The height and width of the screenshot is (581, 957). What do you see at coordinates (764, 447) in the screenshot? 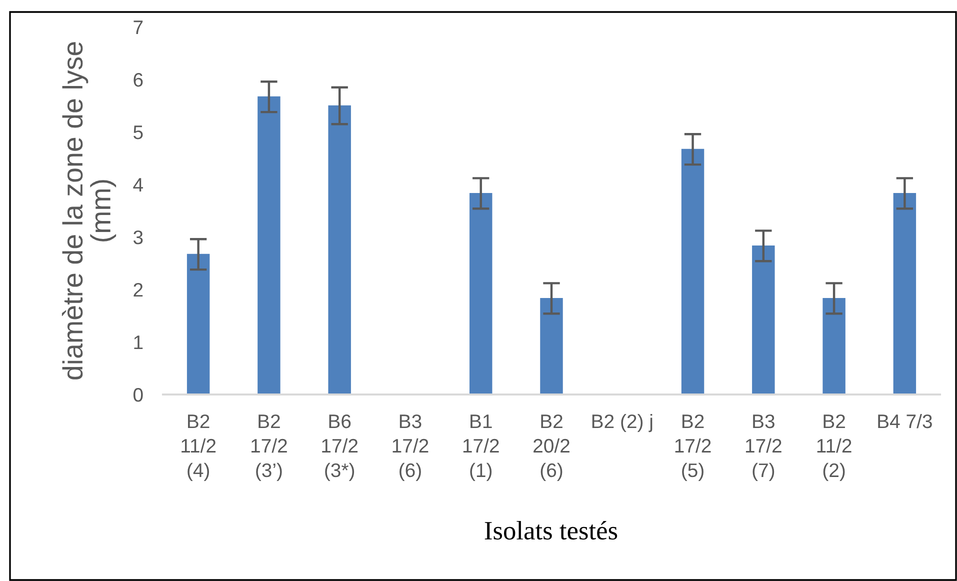
I see `x-tick-label: B3 17/2 (7)` at bounding box center [764, 447].